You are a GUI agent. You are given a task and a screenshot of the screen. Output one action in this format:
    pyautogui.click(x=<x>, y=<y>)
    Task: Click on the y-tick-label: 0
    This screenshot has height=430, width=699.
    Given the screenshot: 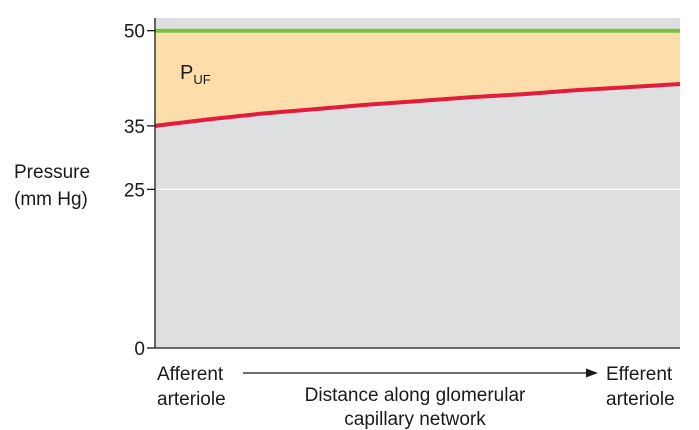 What is the action you would take?
    pyautogui.click(x=139, y=349)
    